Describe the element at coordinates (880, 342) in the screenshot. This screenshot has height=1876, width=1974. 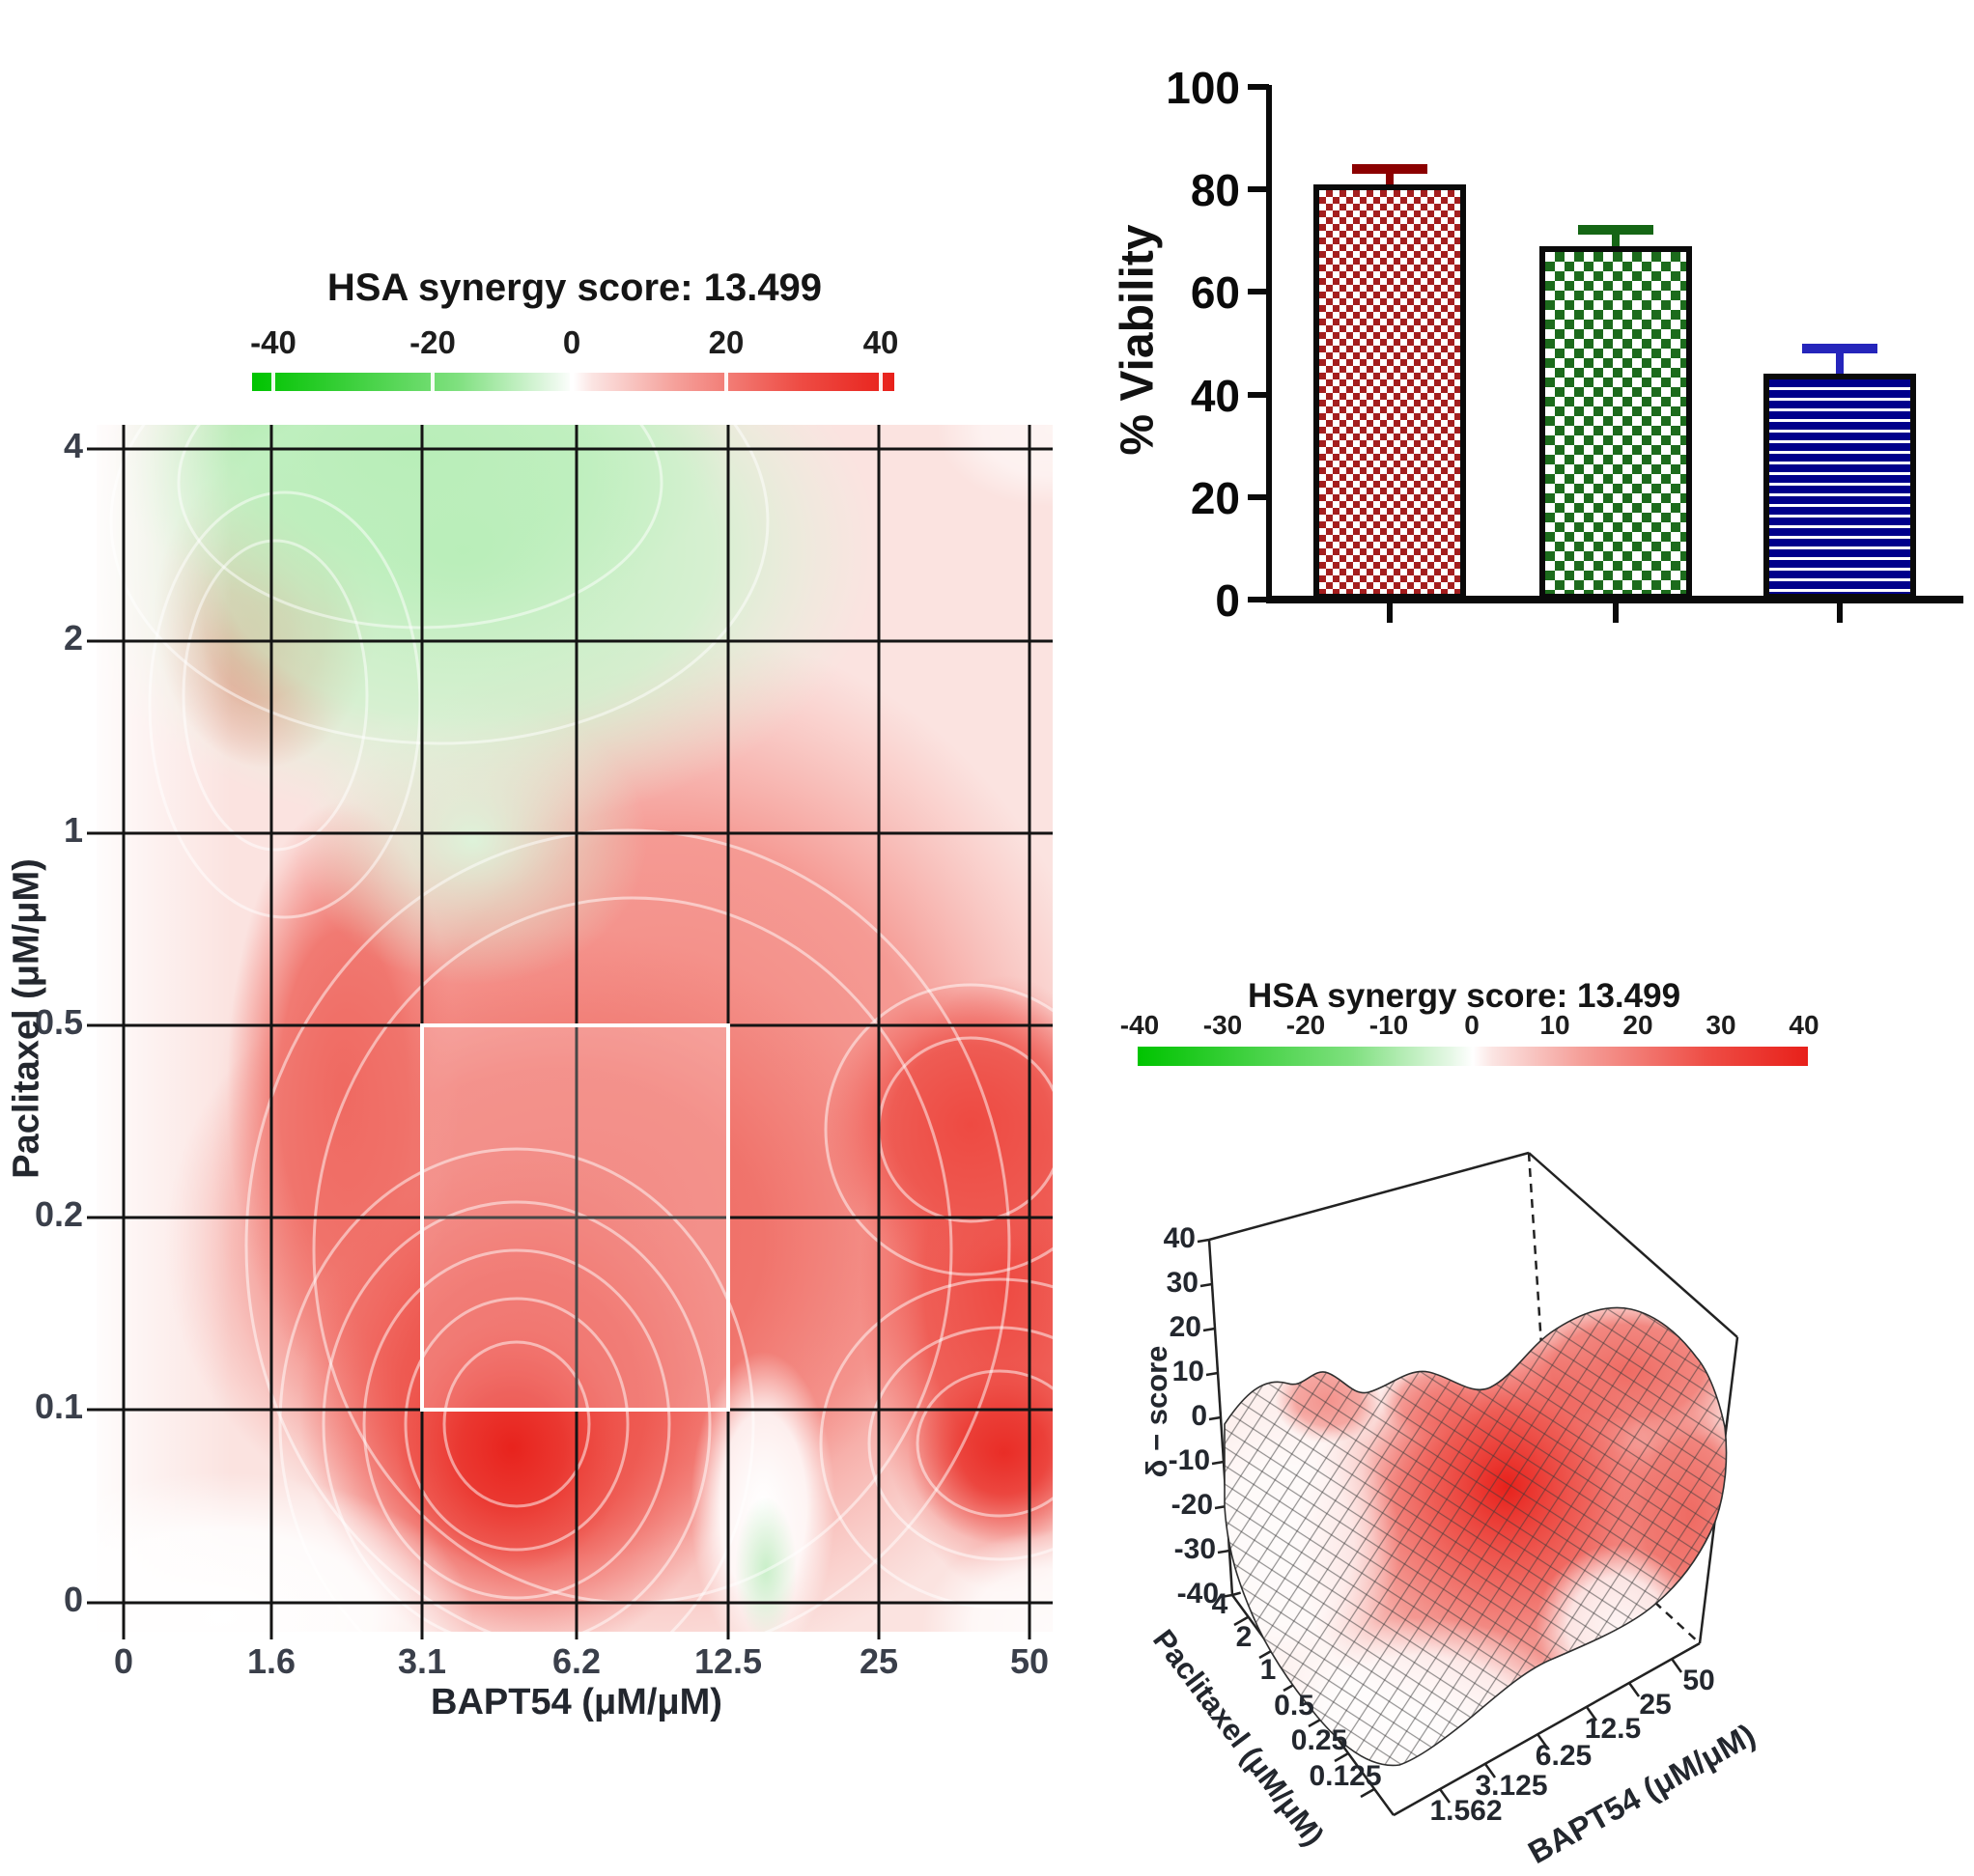
I see `heatmap-colorbar-tick: 40` at that location.